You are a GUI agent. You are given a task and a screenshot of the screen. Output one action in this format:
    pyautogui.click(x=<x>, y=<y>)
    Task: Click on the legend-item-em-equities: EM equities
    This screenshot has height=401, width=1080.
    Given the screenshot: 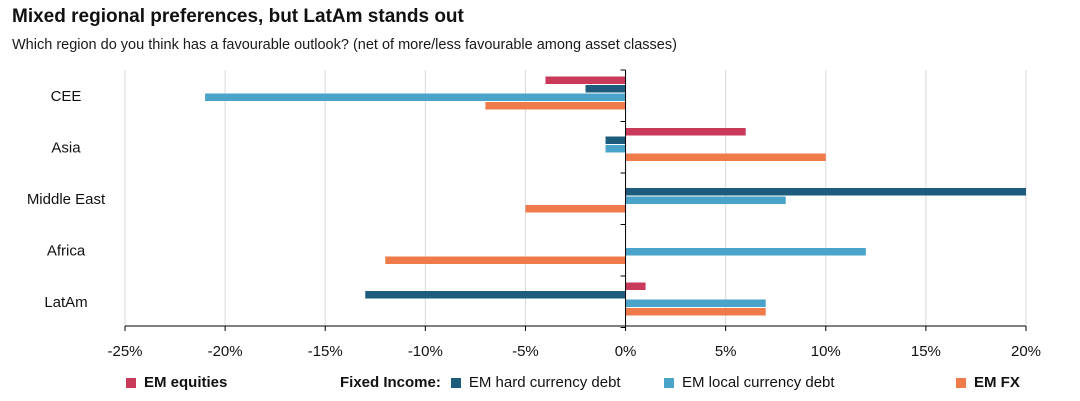 What is the action you would take?
    pyautogui.click(x=176, y=382)
    